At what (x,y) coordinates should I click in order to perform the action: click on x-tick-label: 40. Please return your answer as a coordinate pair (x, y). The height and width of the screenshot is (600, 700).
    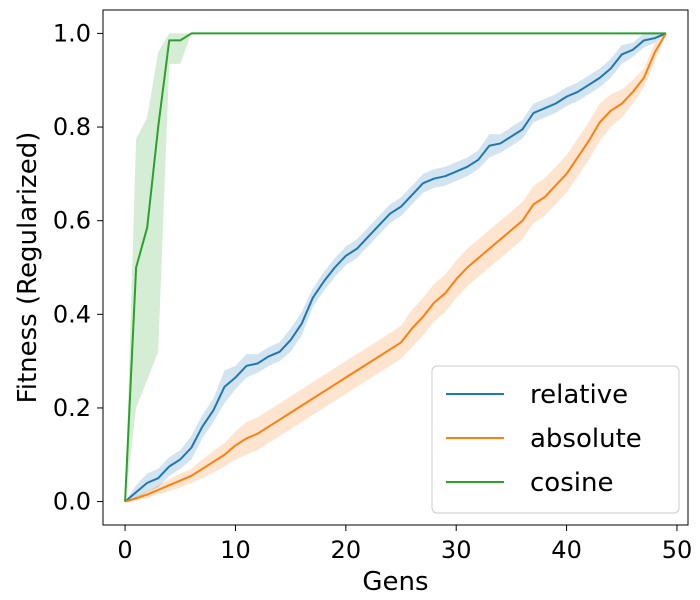
    Looking at the image, I should click on (566, 550).